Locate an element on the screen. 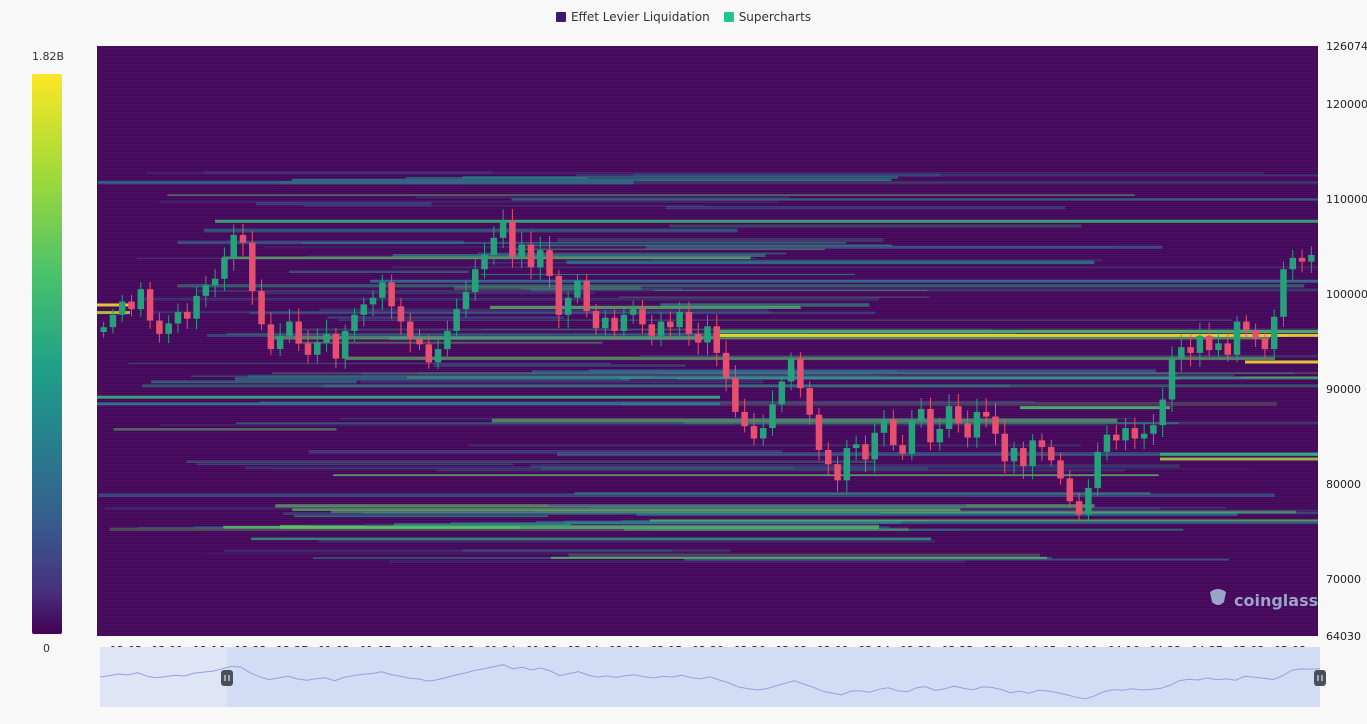  colorbar is located at coordinates (47, 354).